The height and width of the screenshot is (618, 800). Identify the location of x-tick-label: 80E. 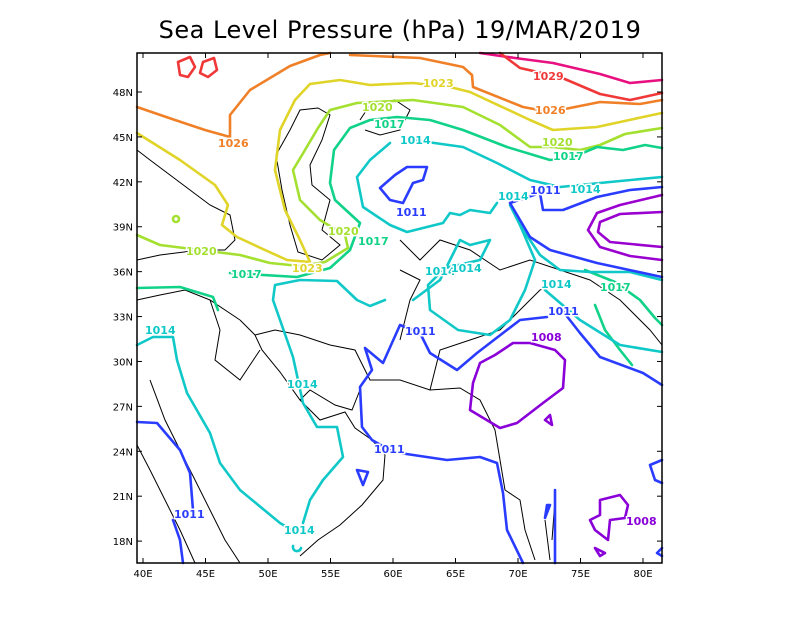
(642, 574).